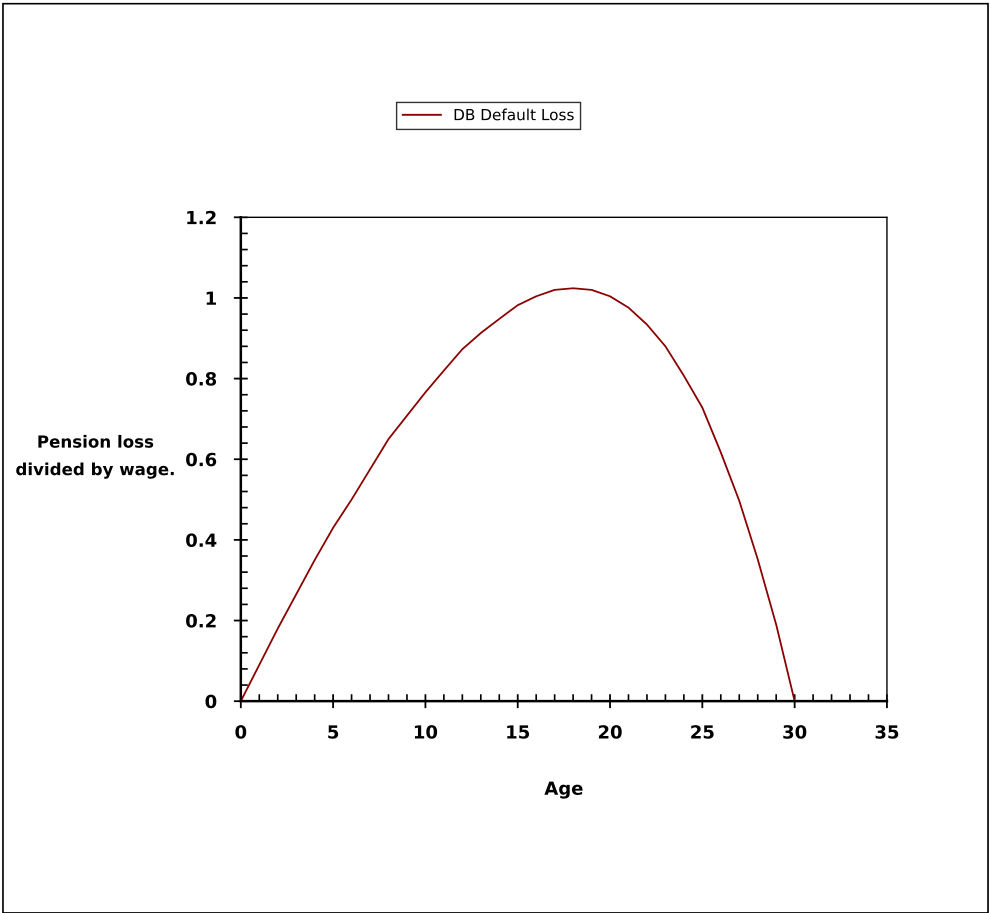  What do you see at coordinates (201, 217) in the screenshot?
I see `y-tick-label: 1.2` at bounding box center [201, 217].